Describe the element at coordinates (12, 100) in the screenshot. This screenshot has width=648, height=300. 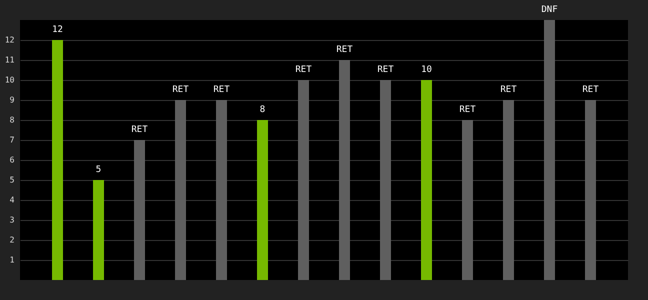
I see `y-tick-label: 9` at that location.